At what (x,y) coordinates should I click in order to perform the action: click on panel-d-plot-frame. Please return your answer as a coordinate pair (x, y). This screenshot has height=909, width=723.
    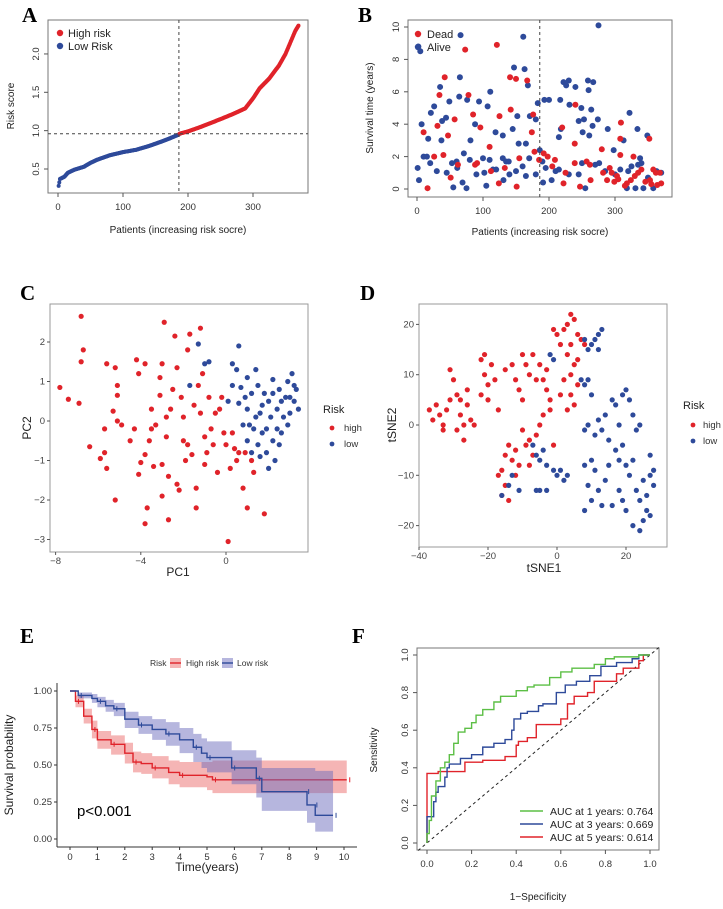
    Looking at the image, I should click on (543, 425).